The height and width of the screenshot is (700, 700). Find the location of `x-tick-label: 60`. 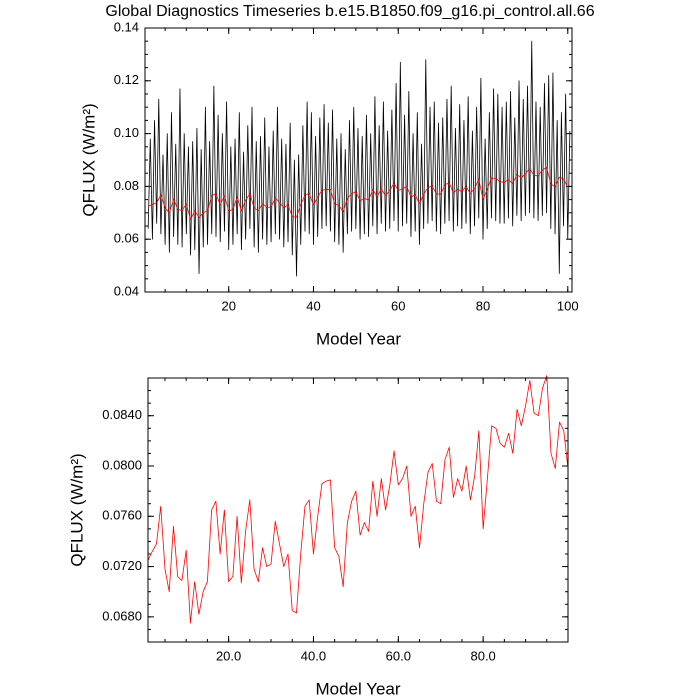

x-tick-label: 60 is located at coordinates (398, 305).